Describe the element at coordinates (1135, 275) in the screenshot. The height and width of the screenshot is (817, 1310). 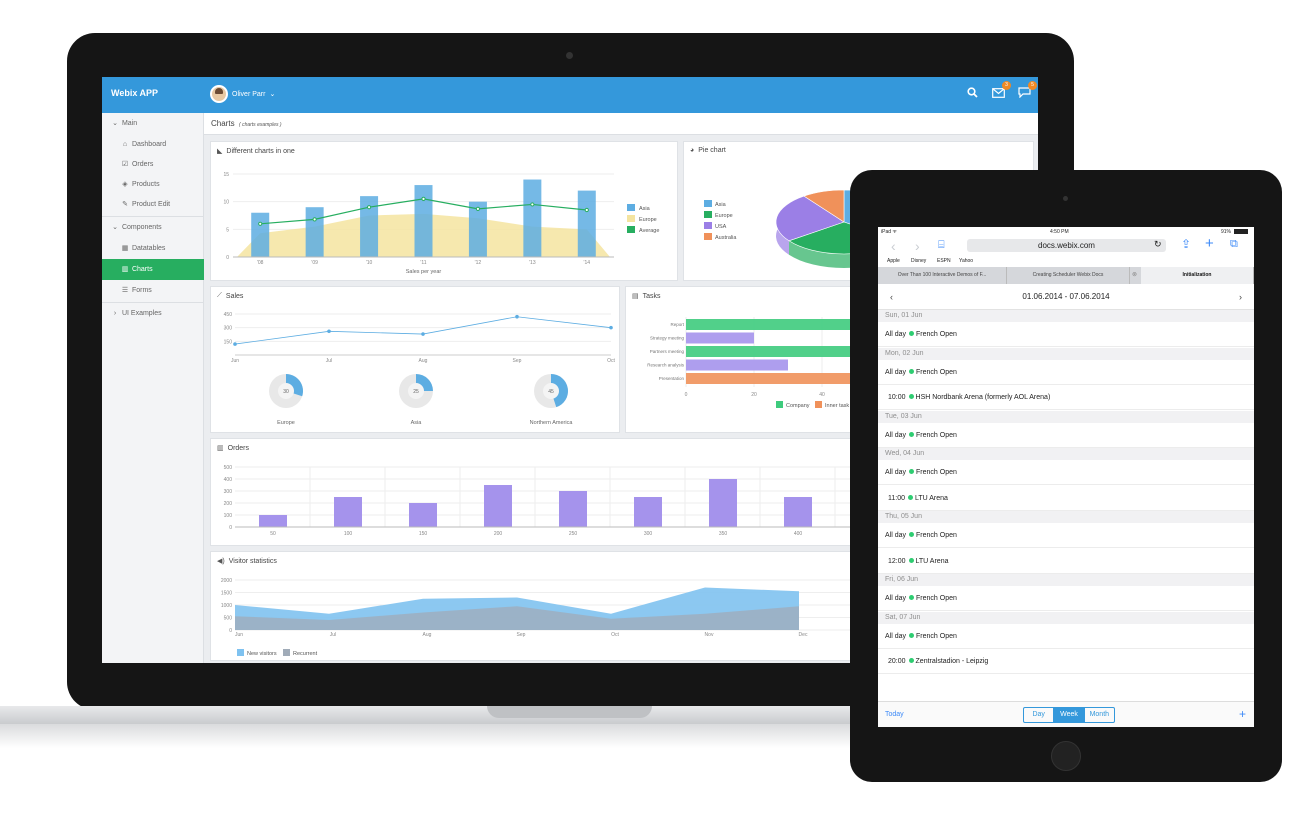
I see `close-tab-icon: ⊗` at that location.